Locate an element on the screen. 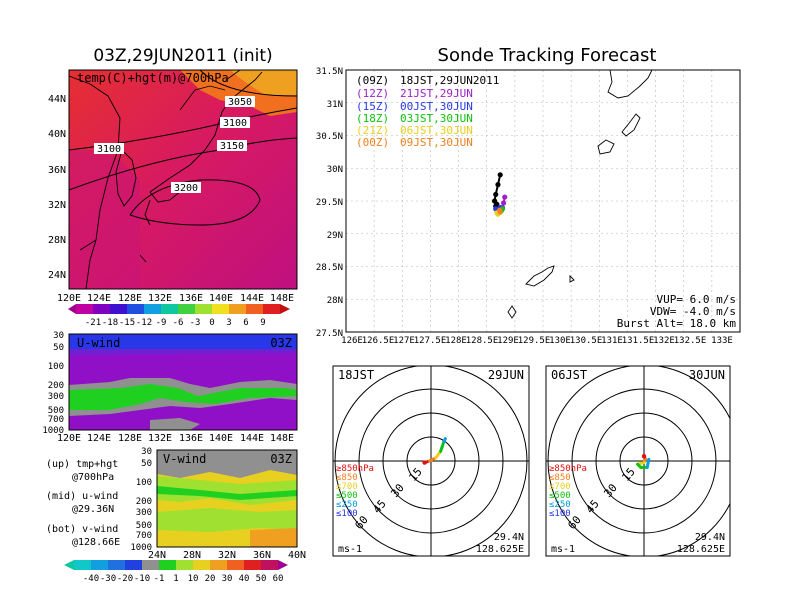  tick-label: 31N is located at coordinates (335, 105).